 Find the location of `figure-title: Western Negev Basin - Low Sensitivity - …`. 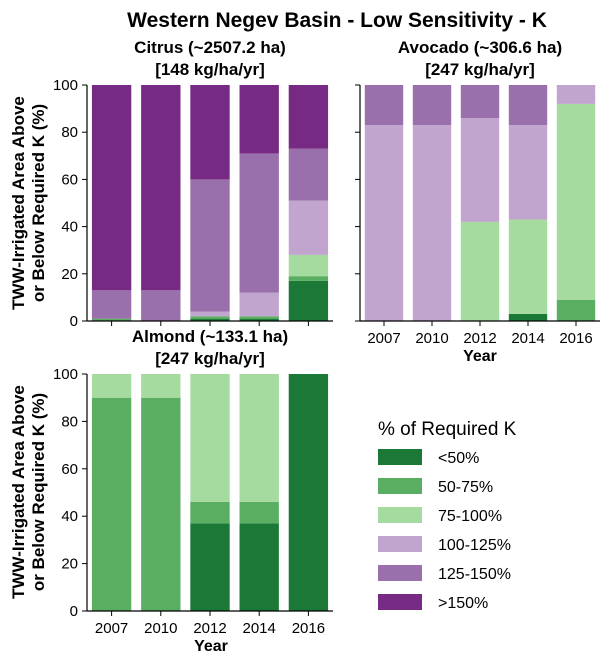

figure-title: Western Negev Basin - Low Sensitivity - … is located at coordinates (337, 20).